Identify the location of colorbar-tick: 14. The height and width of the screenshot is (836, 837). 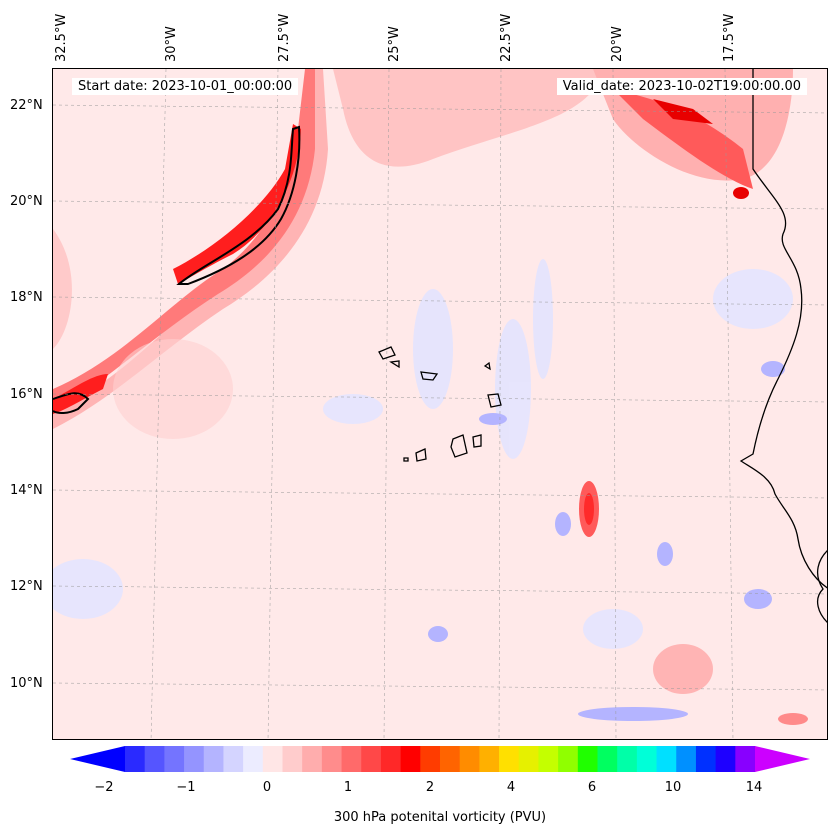
(754, 787).